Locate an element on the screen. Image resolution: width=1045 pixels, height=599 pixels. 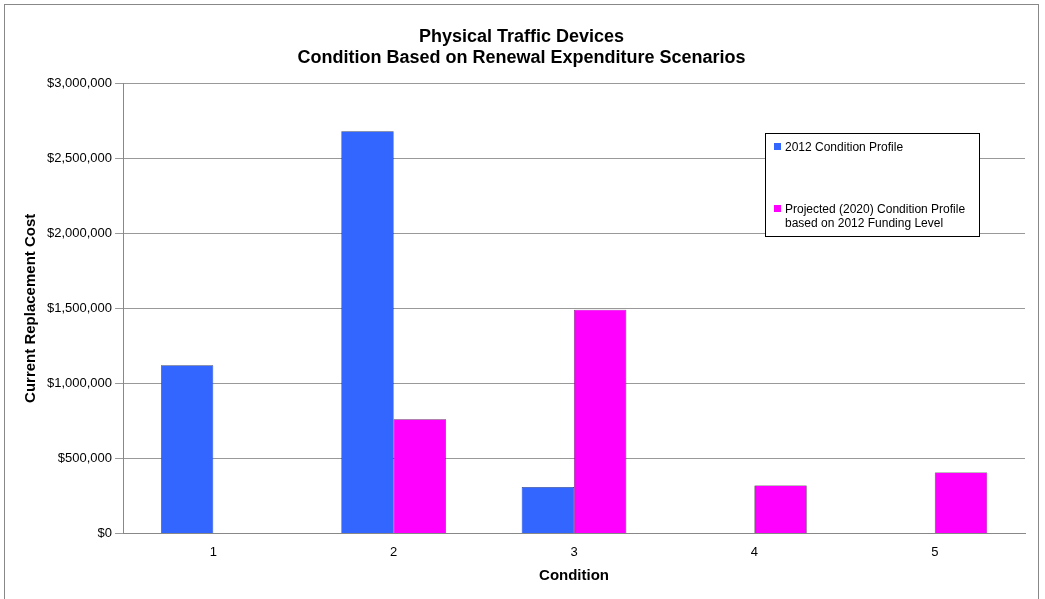
x-tick-label: 1 is located at coordinates (213, 551).